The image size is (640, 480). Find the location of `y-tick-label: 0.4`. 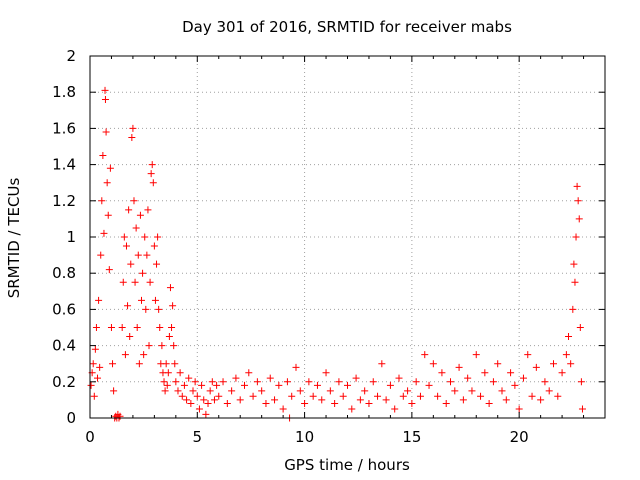

y-tick-label: 0.4 is located at coordinates (64, 346).